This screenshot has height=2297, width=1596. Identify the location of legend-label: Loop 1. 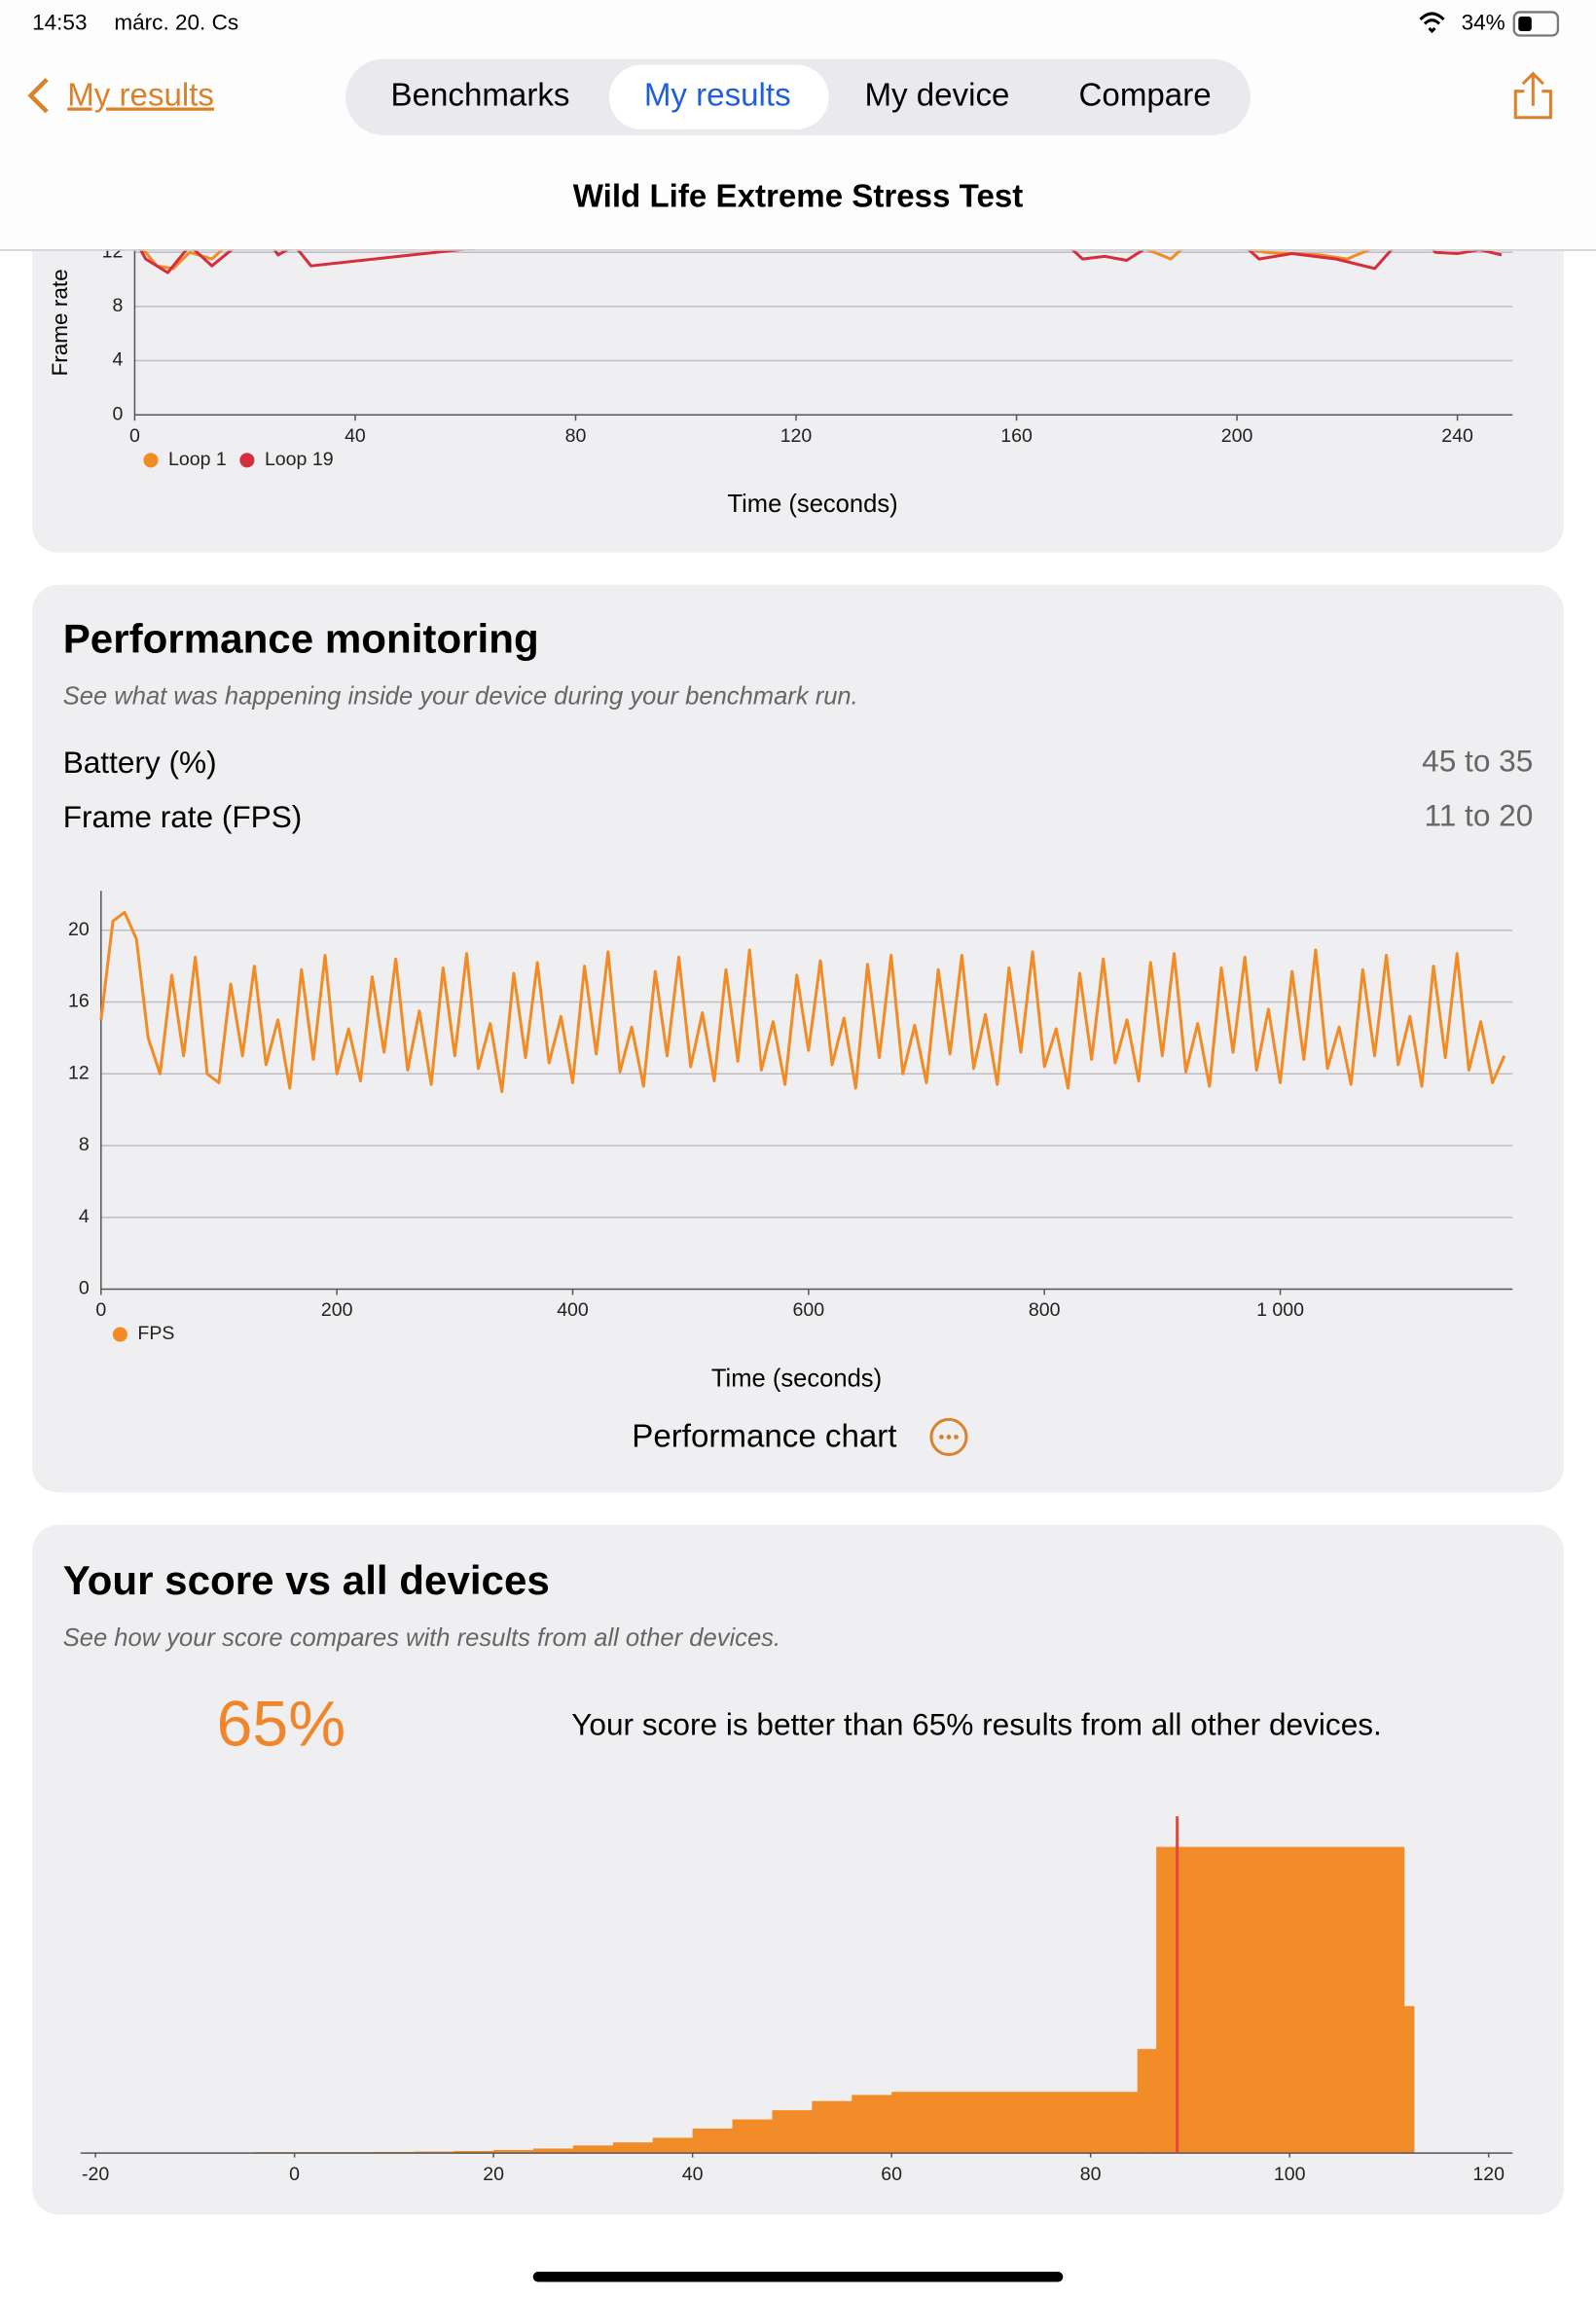
(197, 459).